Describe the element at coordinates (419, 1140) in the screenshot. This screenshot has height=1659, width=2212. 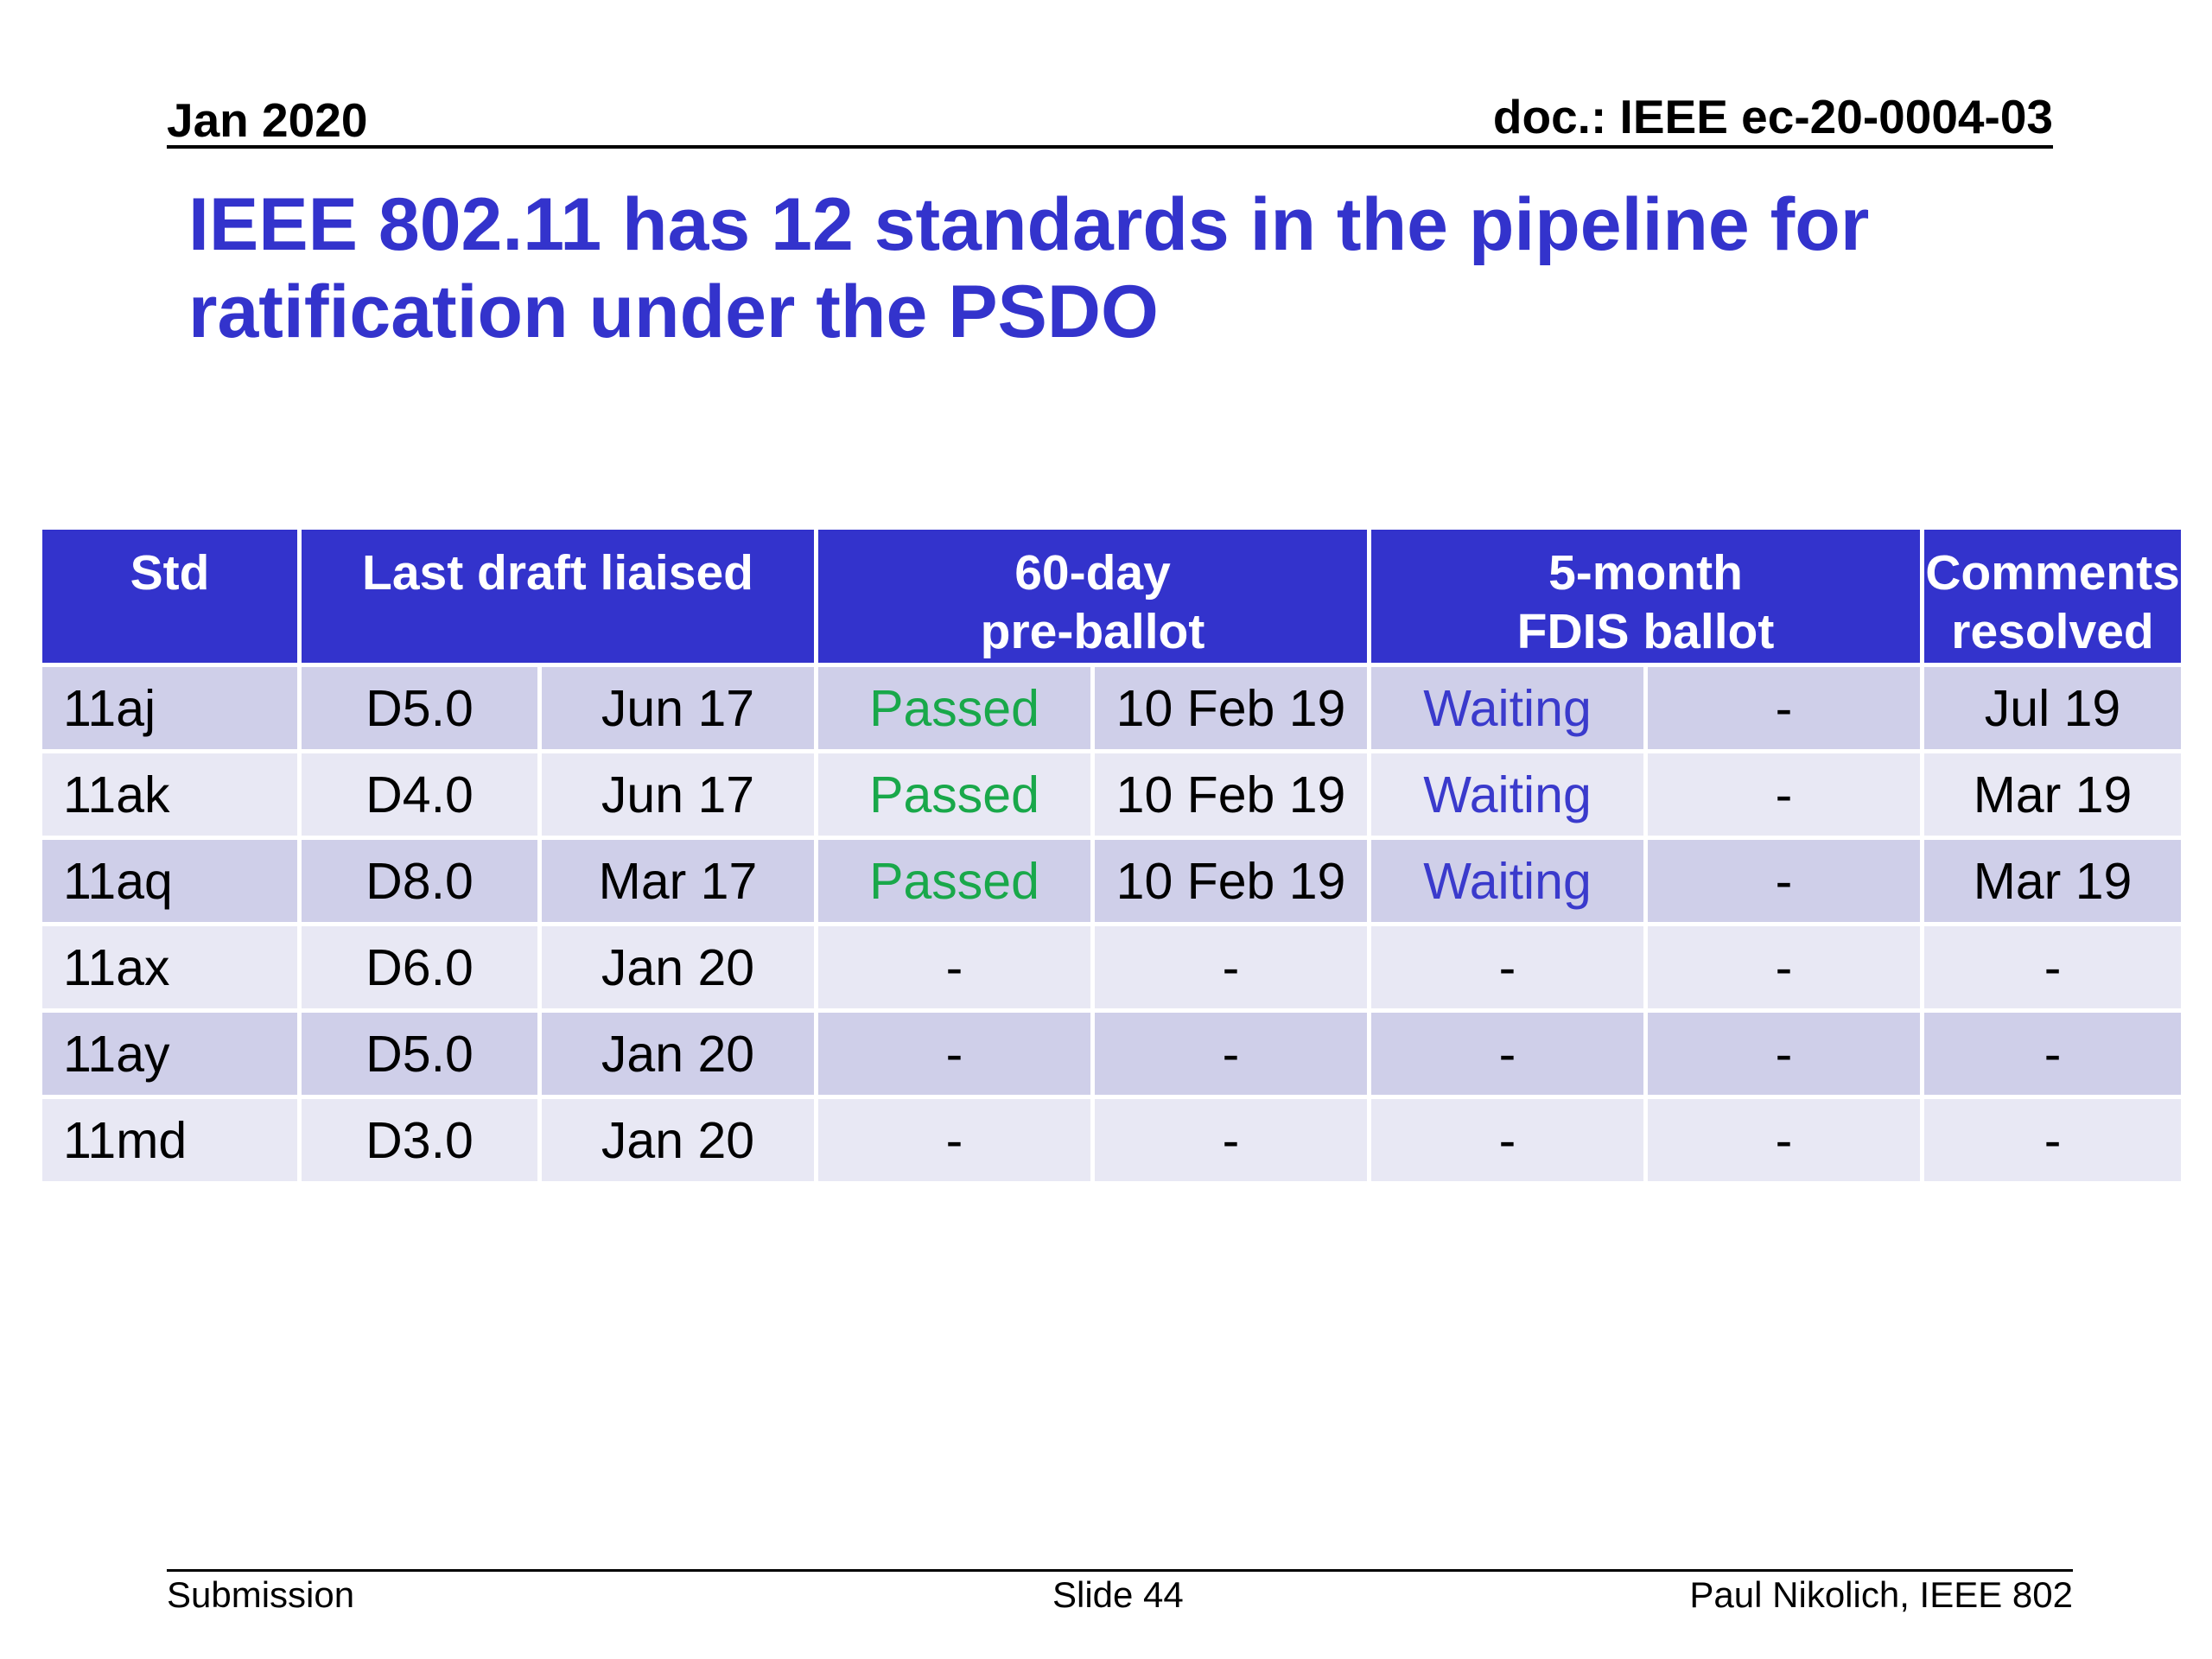
I see `cell-draft: D3.0` at that location.